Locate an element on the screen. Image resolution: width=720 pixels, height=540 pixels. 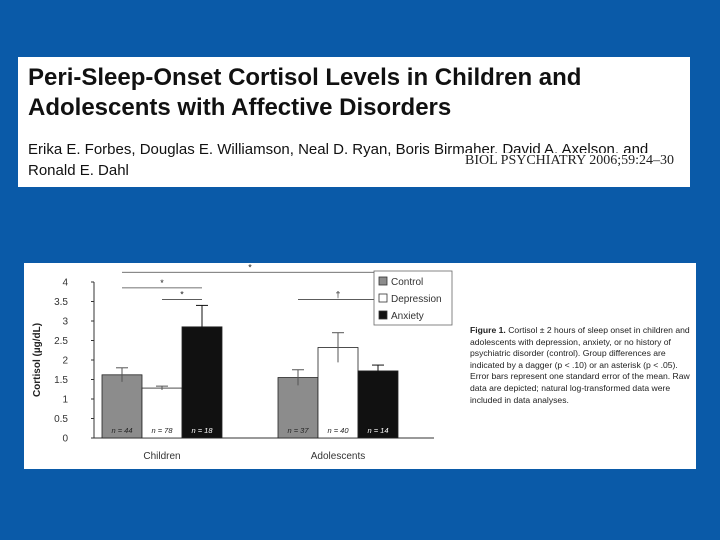
sample-size-label: n = 40 is located at coordinates (338, 430).